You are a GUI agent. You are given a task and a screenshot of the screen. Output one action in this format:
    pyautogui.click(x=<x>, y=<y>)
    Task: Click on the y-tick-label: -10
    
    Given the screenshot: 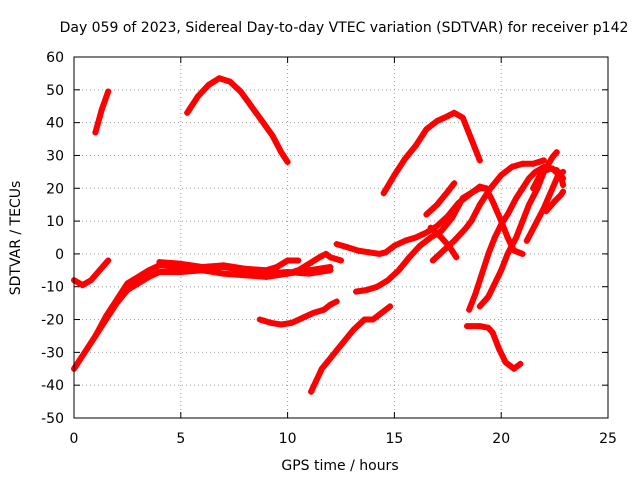 What is the action you would take?
    pyautogui.click(x=52, y=288)
    